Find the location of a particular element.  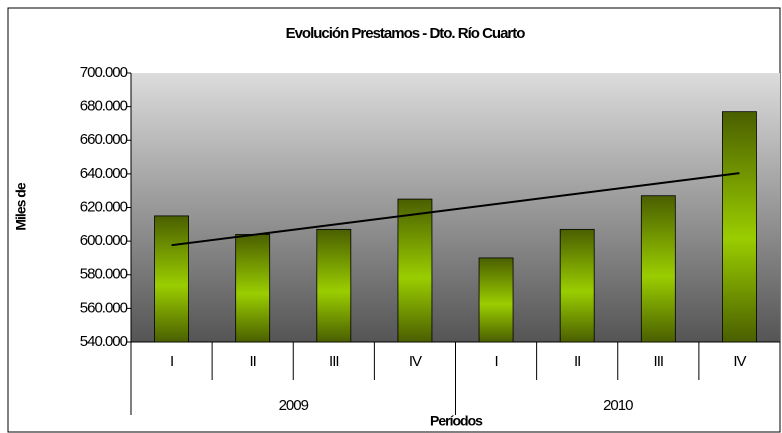

y-tick-label: 640.000 is located at coordinates (104, 173).